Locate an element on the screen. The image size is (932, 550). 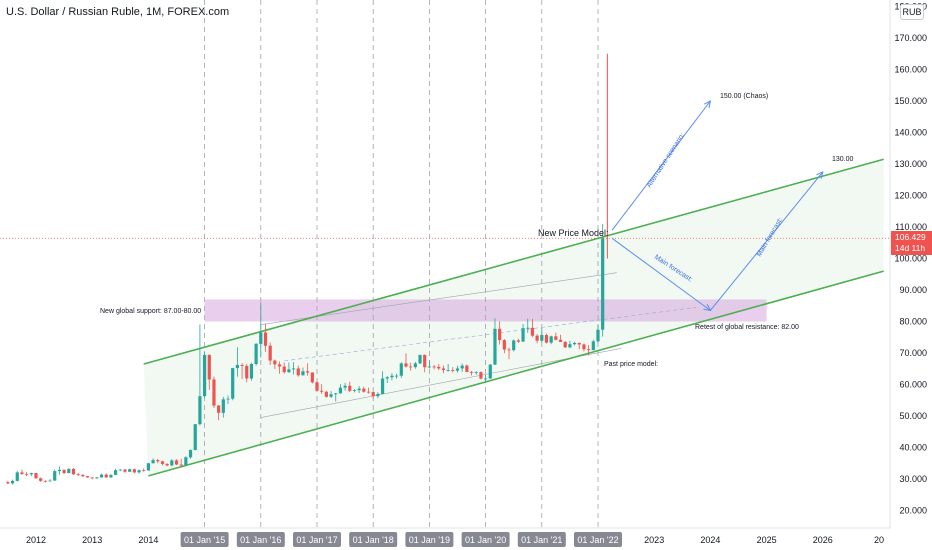
forecast-alt-arrow is located at coordinates (661, 165).